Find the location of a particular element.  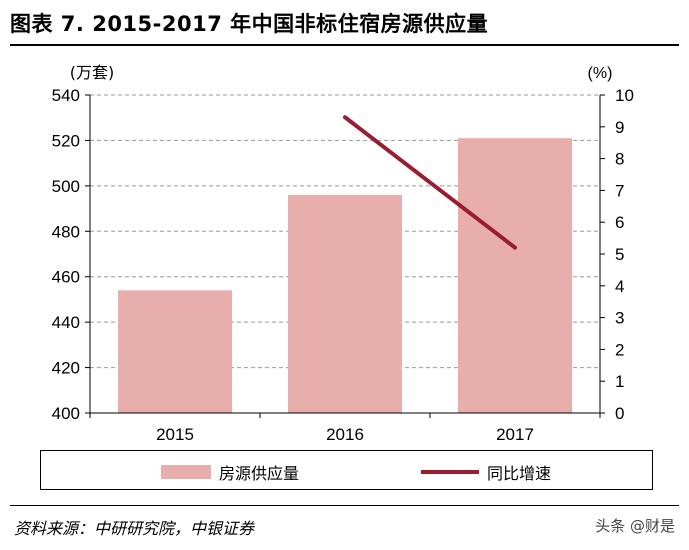

title-divider is located at coordinates (344, 45).